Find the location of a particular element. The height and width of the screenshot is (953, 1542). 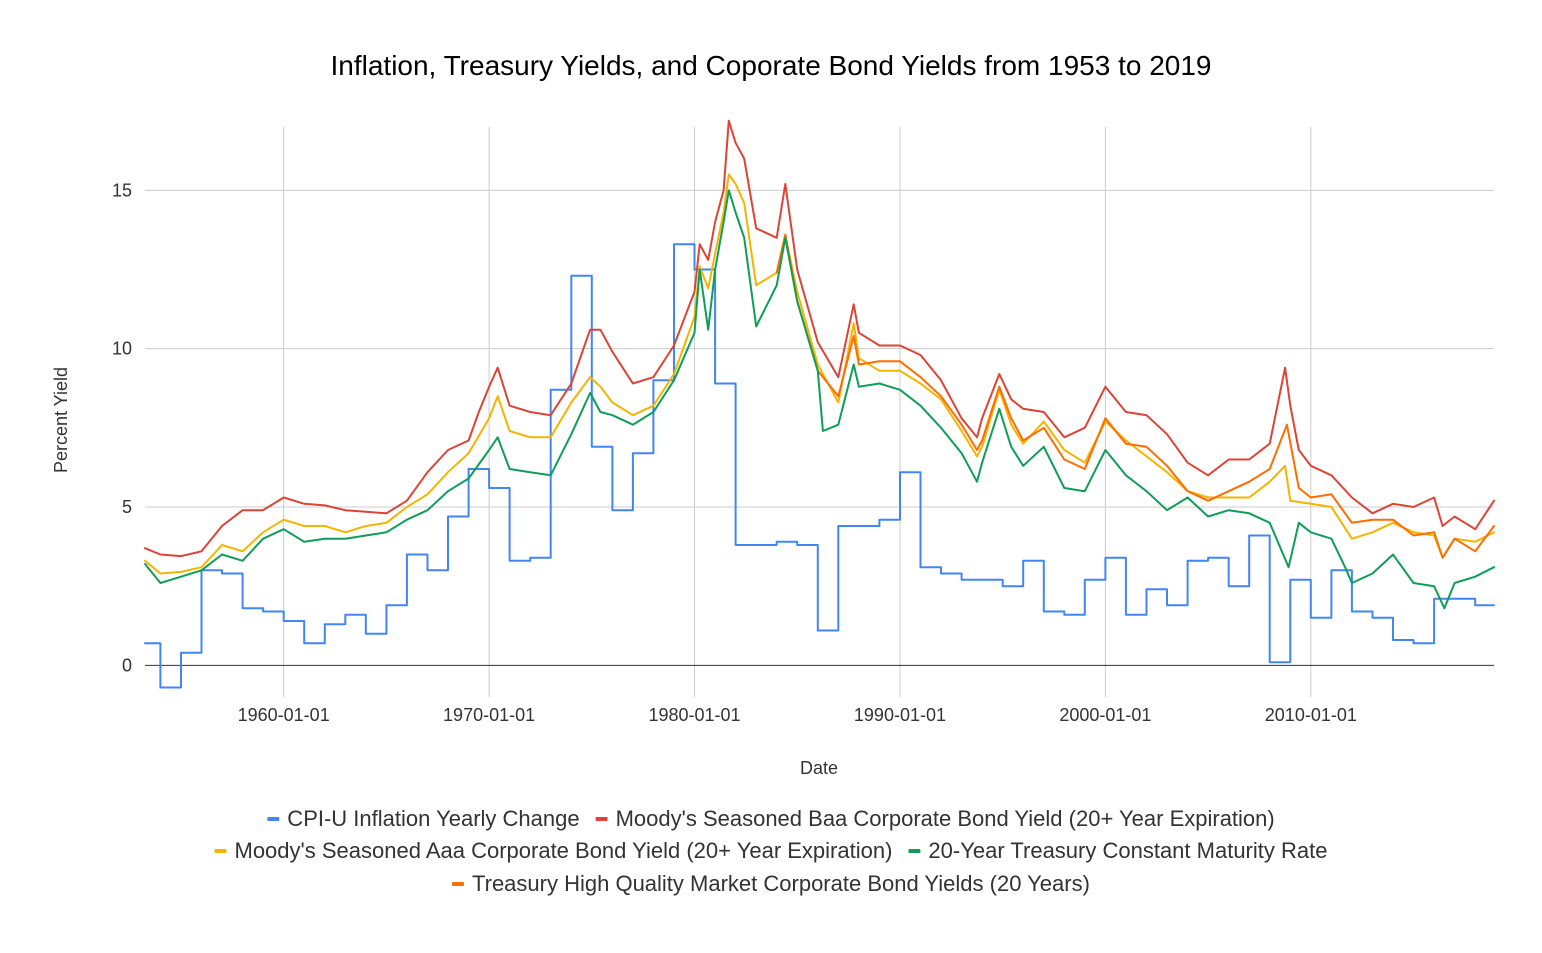

legend-label: CPI-U Inflation Yearly Change is located at coordinates (433, 818).